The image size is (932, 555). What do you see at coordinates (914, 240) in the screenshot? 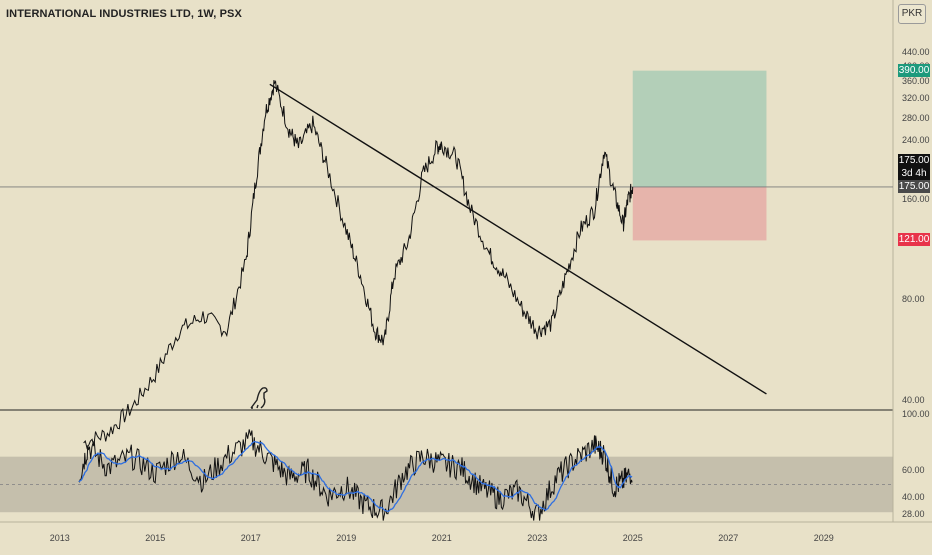
I see `stop-price-badge: 121.00` at bounding box center [914, 240].